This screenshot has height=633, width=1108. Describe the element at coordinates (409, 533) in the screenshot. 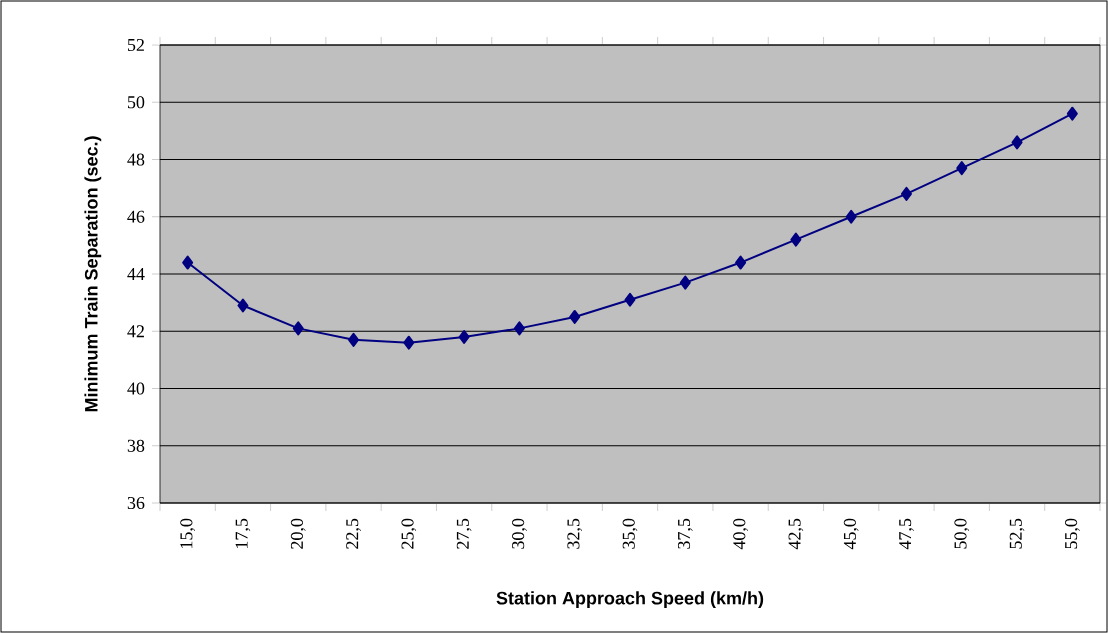

I see `x-tick-label: 25,0` at that location.